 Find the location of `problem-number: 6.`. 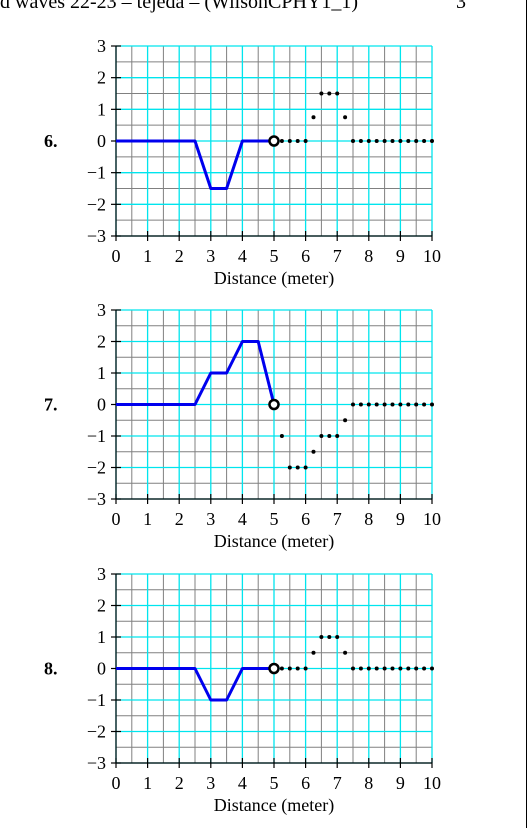

problem-number: 6. is located at coordinates (51, 141).